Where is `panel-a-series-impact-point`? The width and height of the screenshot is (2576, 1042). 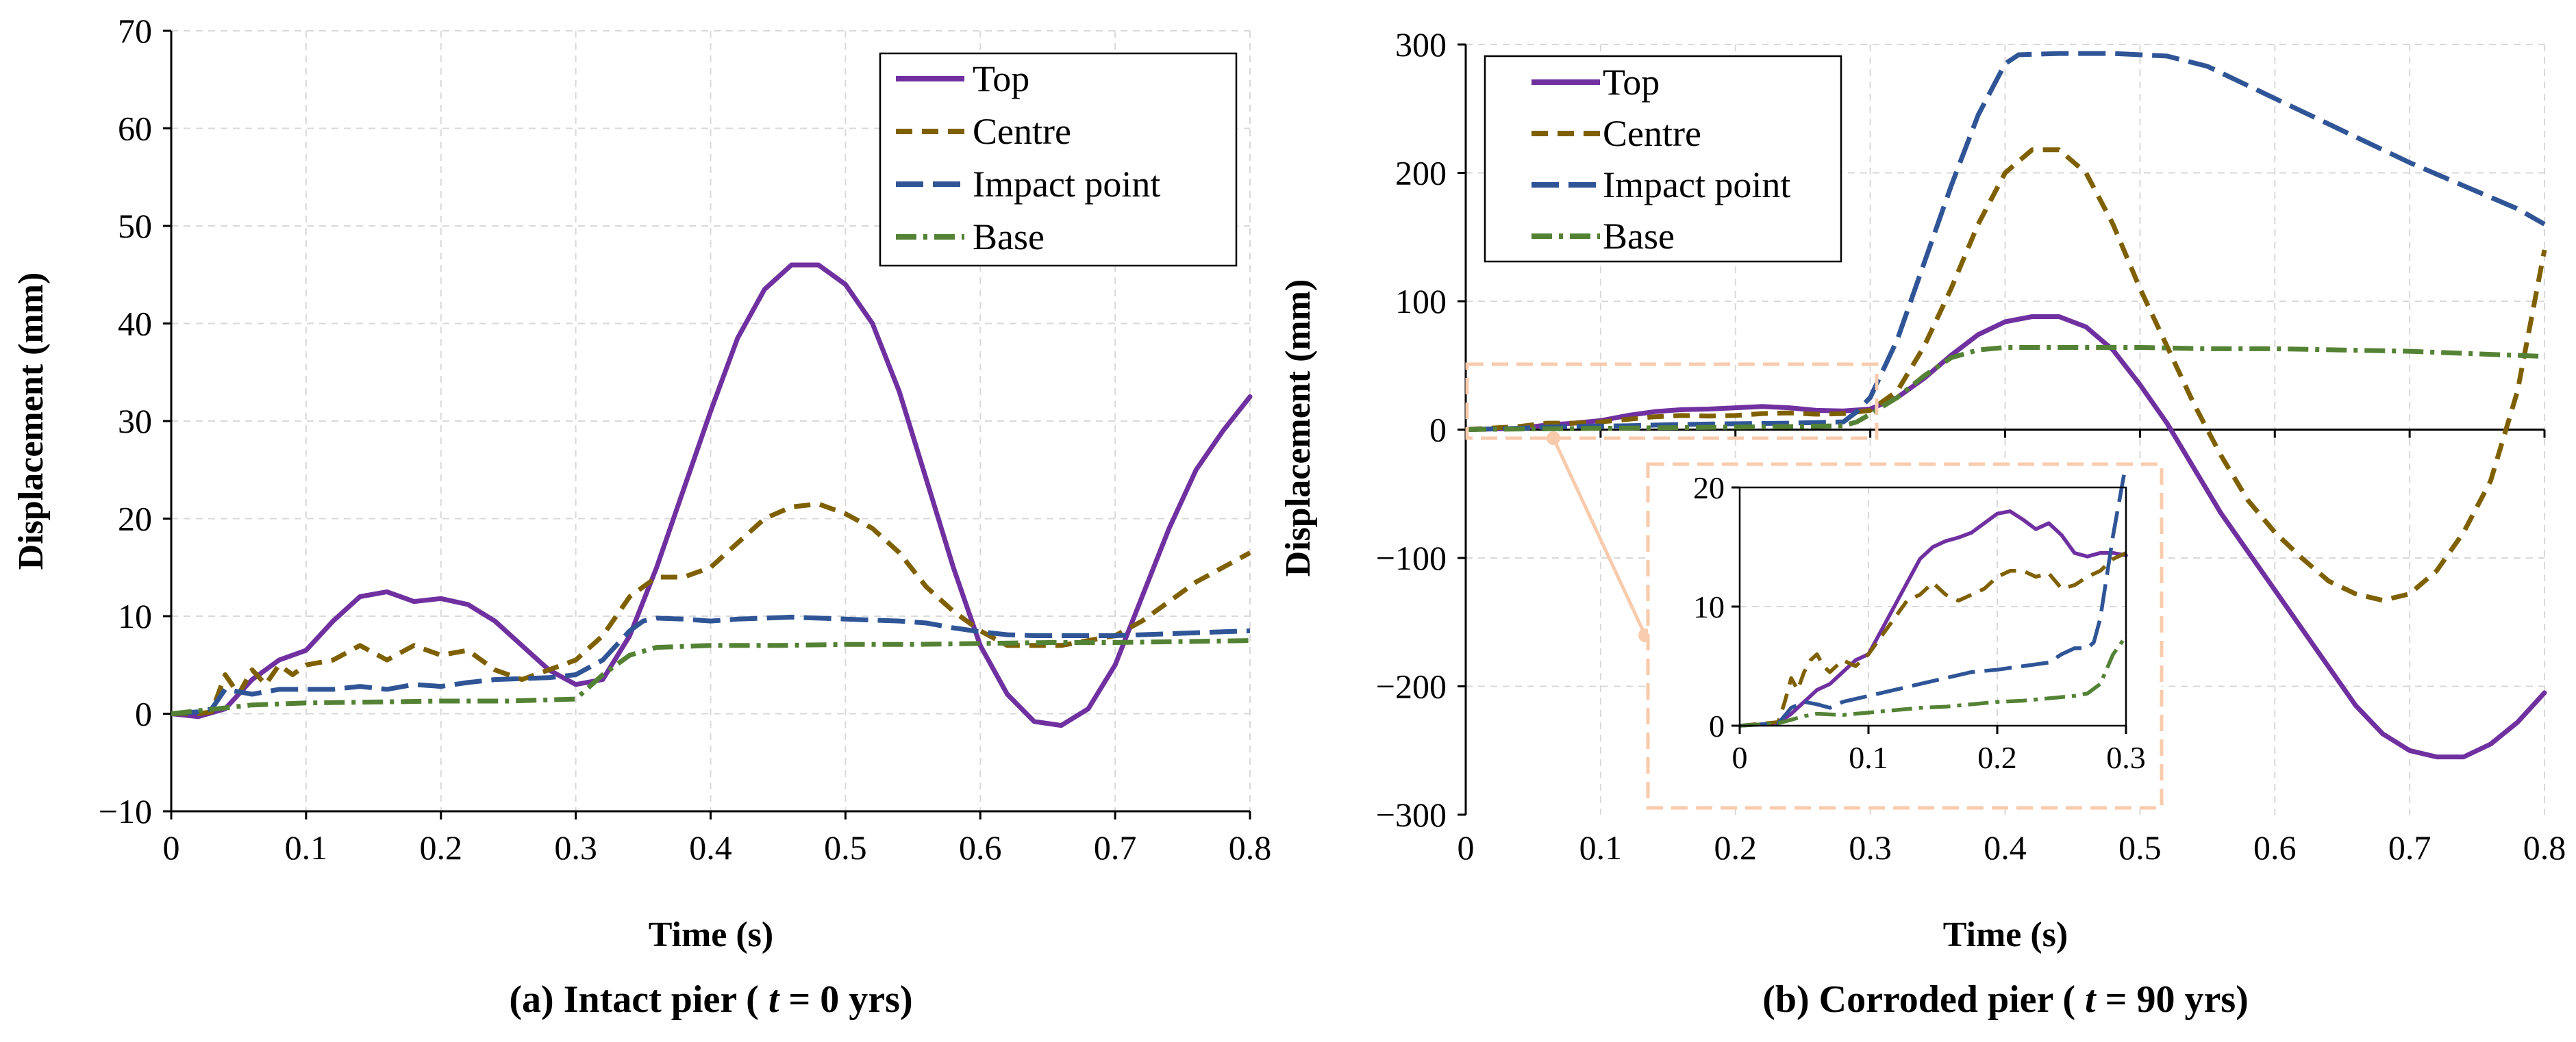
panel-a-series-impact-point is located at coordinates (711, 665).